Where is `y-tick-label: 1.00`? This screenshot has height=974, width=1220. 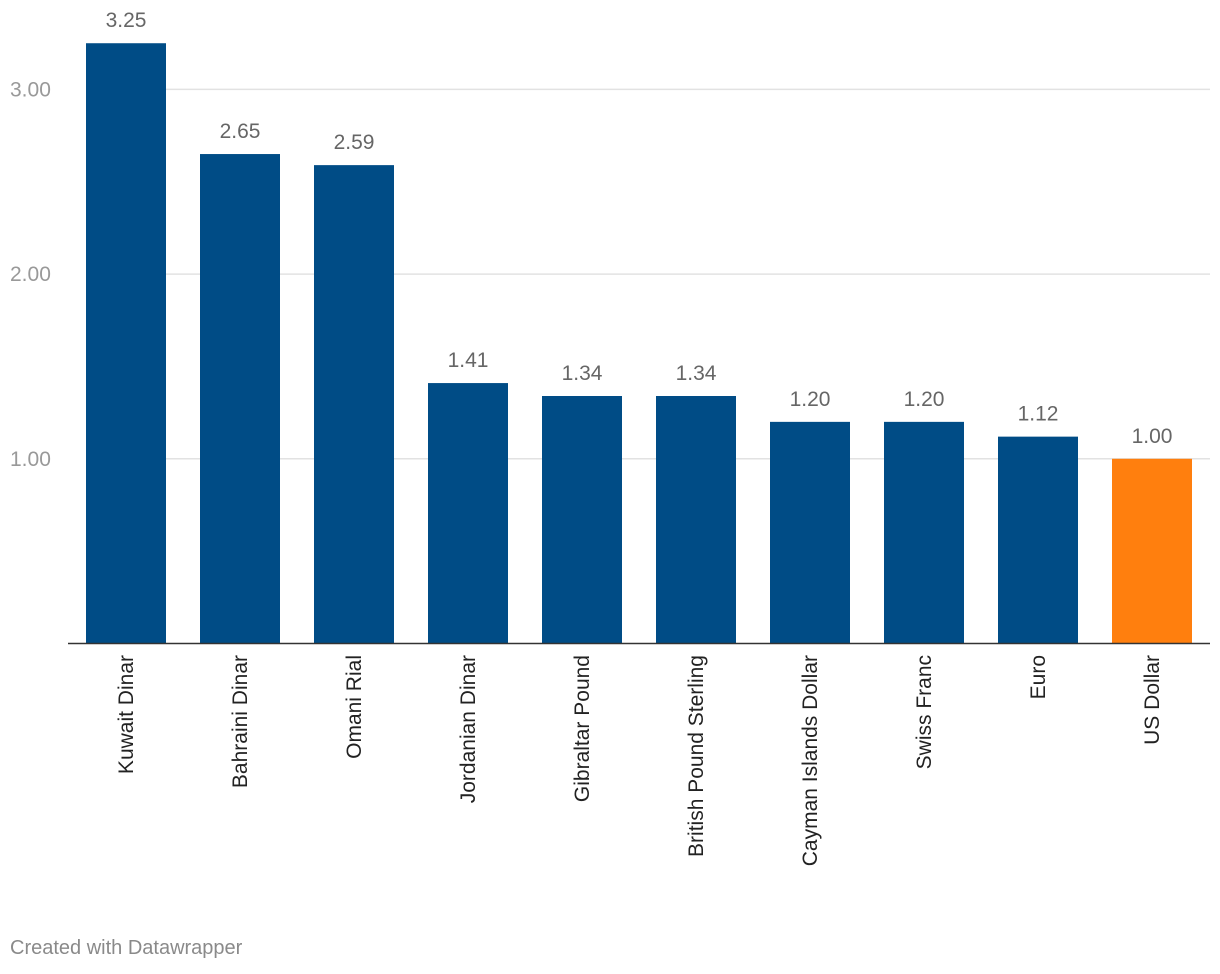
y-tick-label: 1.00 is located at coordinates (30, 459).